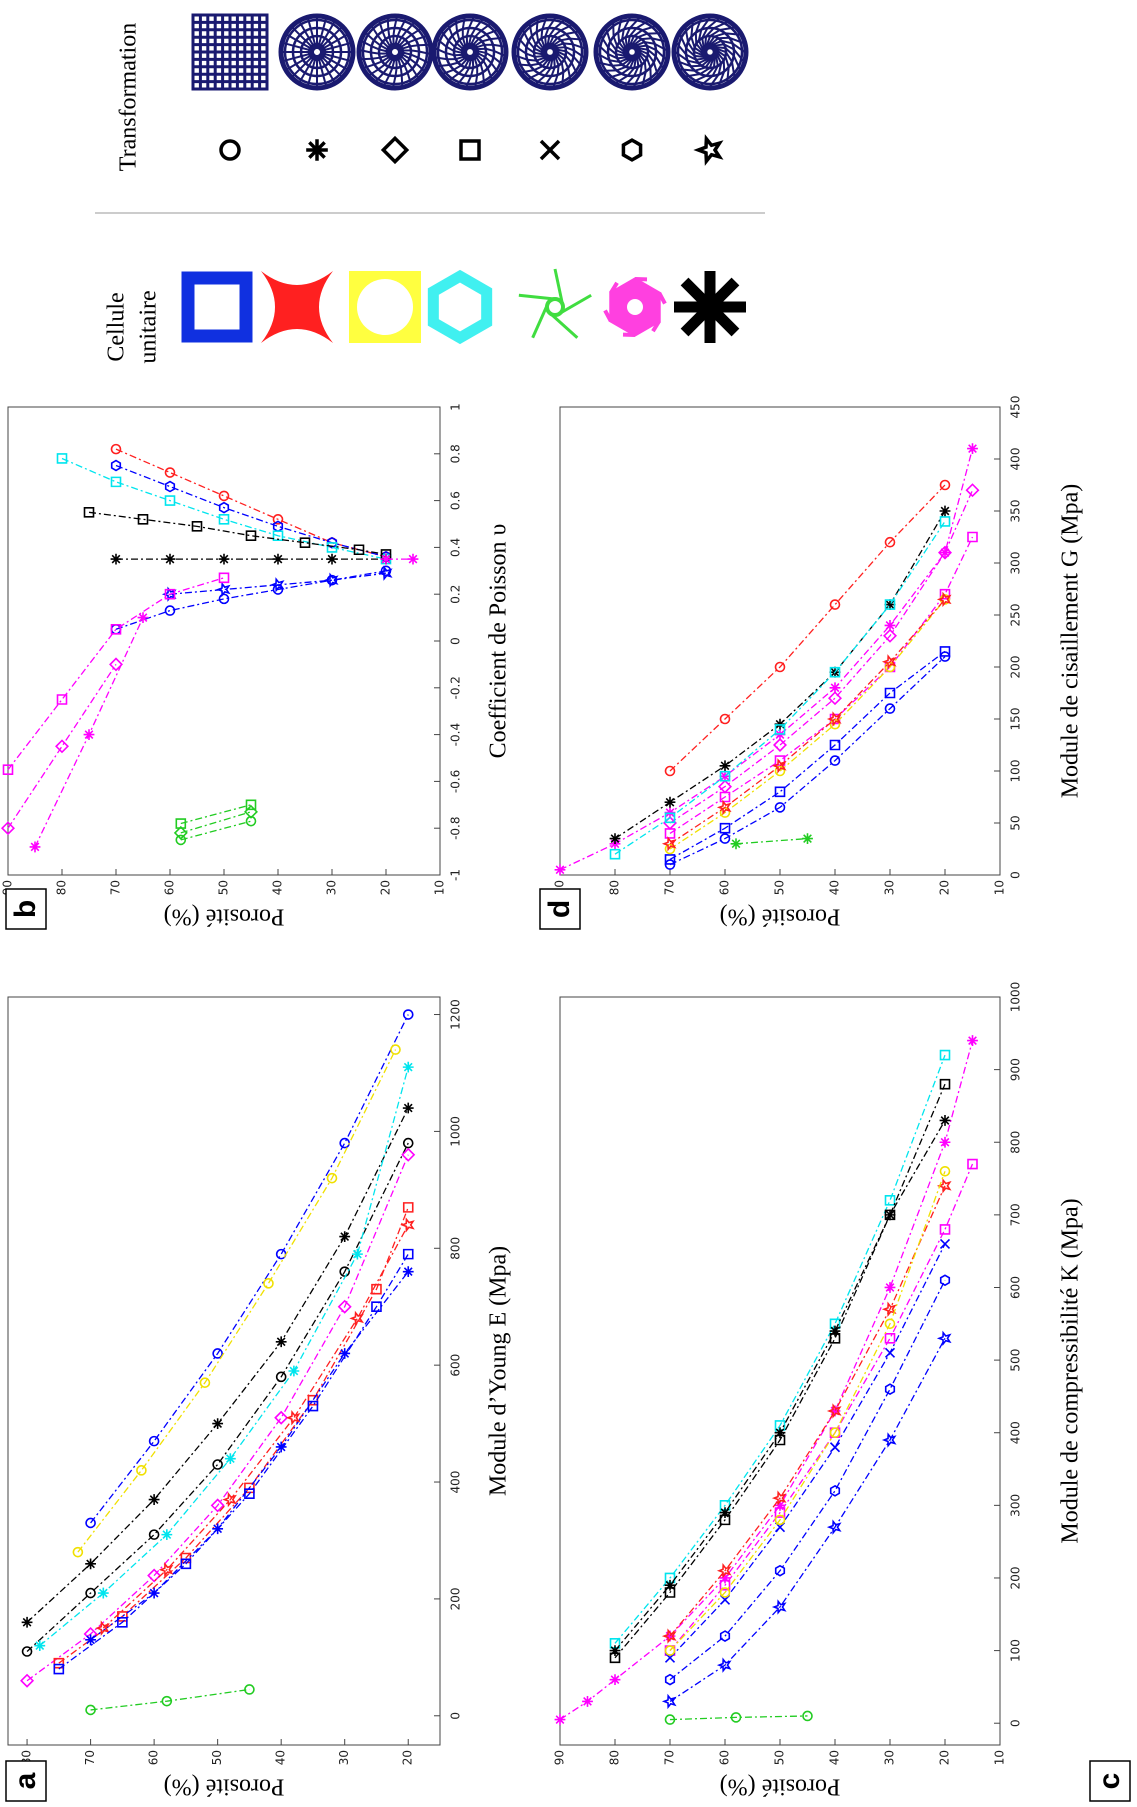  What do you see at coordinates (456, 1248) in the screenshot?
I see `x-tick-label: 800` at bounding box center [456, 1248].